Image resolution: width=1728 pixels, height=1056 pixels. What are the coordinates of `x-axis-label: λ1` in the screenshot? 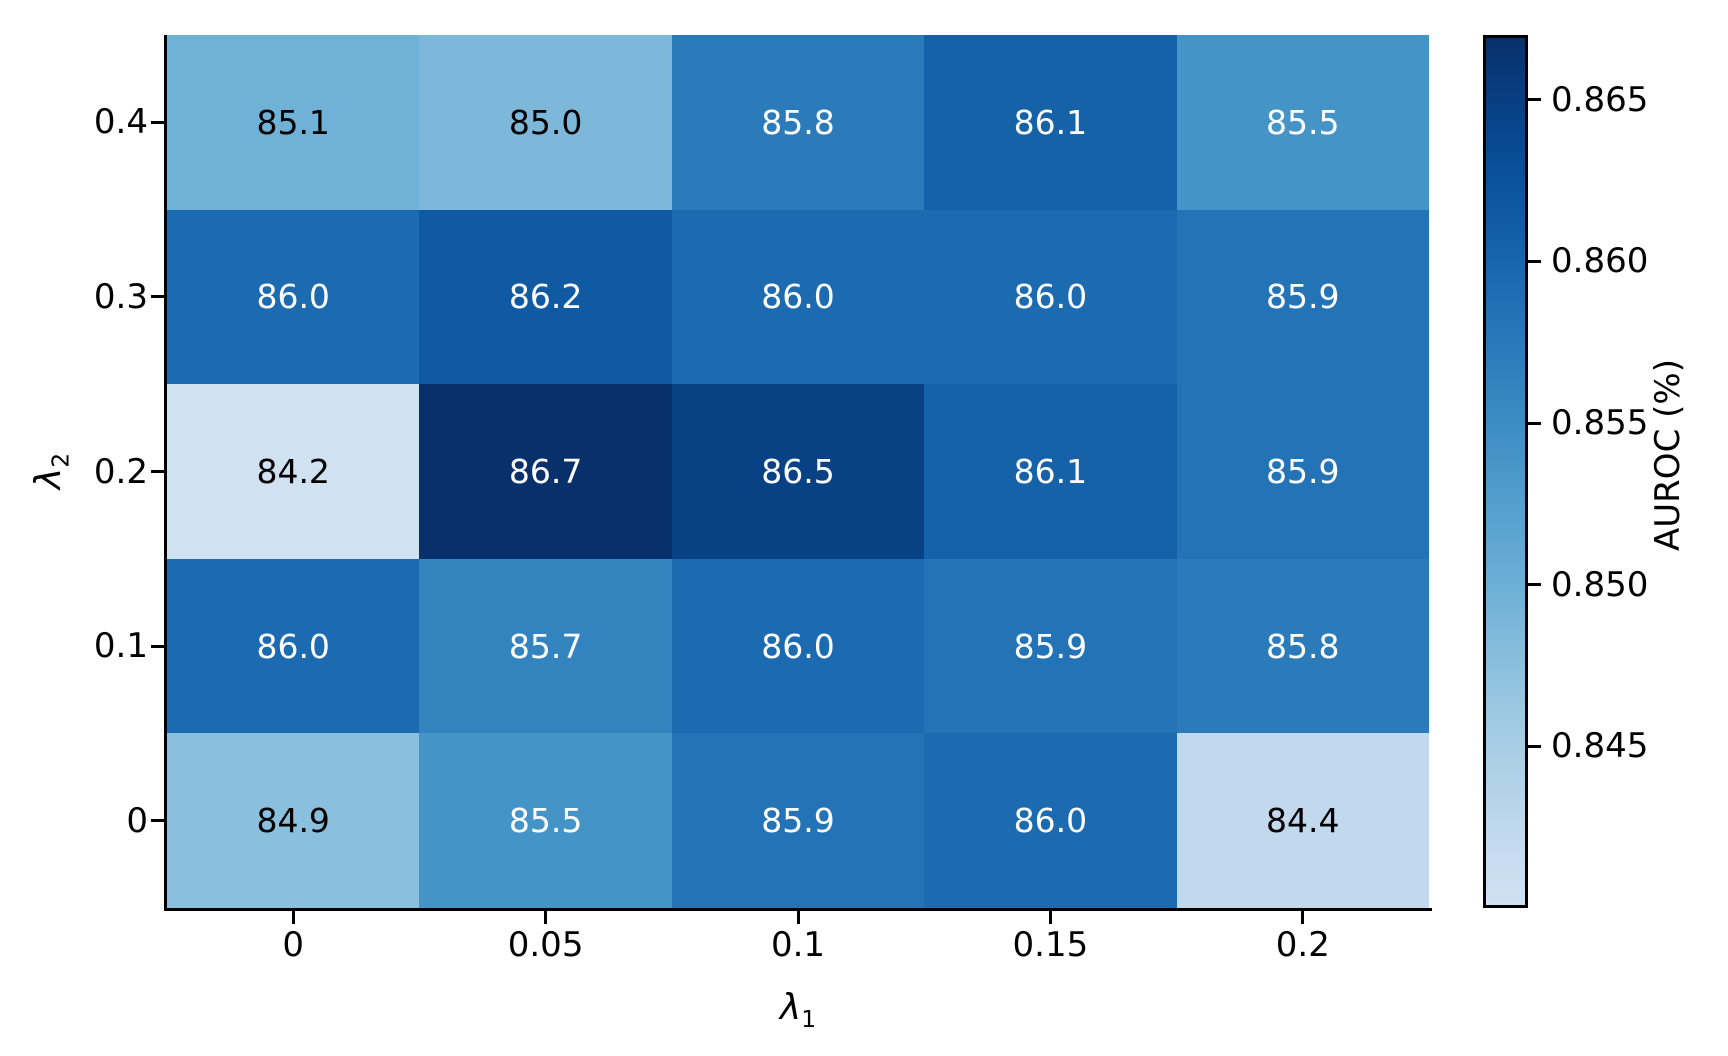 It's located at (798, 1011).